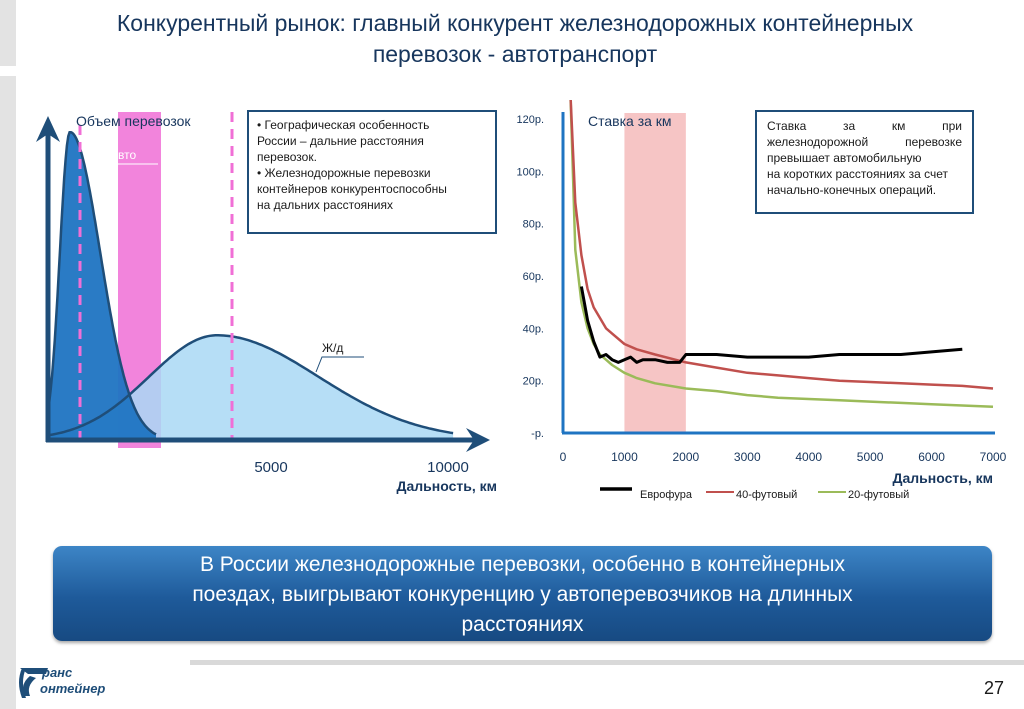 This screenshot has height=709, width=1024. I want to click on right-y-ticks: -р. 20р. 40р. 60р. 80р. 100р. 120р., so click(530, 277).